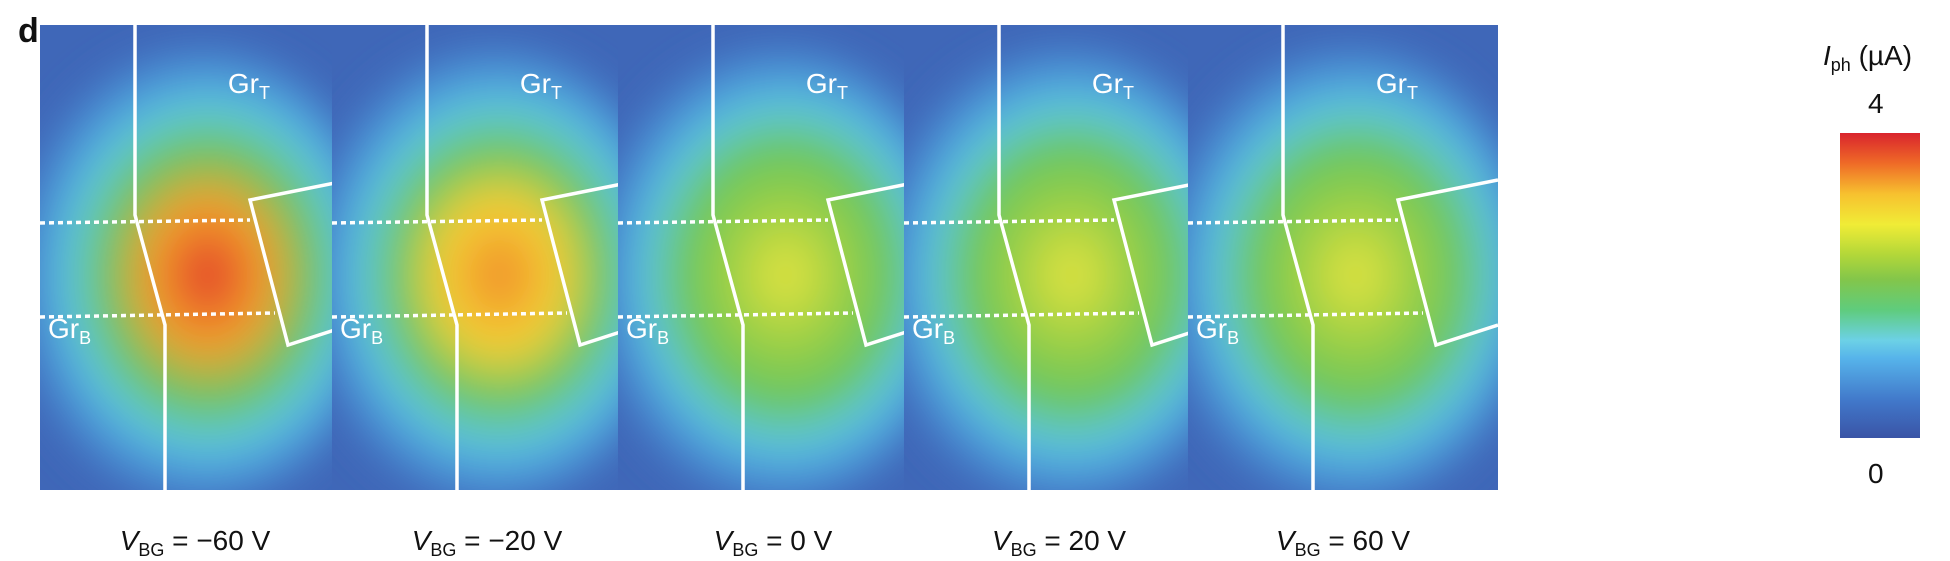 Image resolution: width=1950 pixels, height=561 pixels. Describe the element at coordinates (28, 31) in the screenshot. I see `panel-letter: d` at that location.